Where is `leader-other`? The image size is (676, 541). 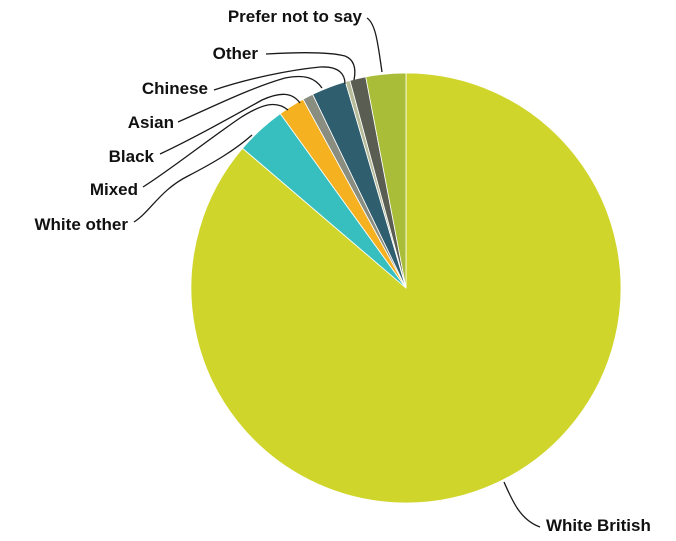
leader-other is located at coordinates (310, 66).